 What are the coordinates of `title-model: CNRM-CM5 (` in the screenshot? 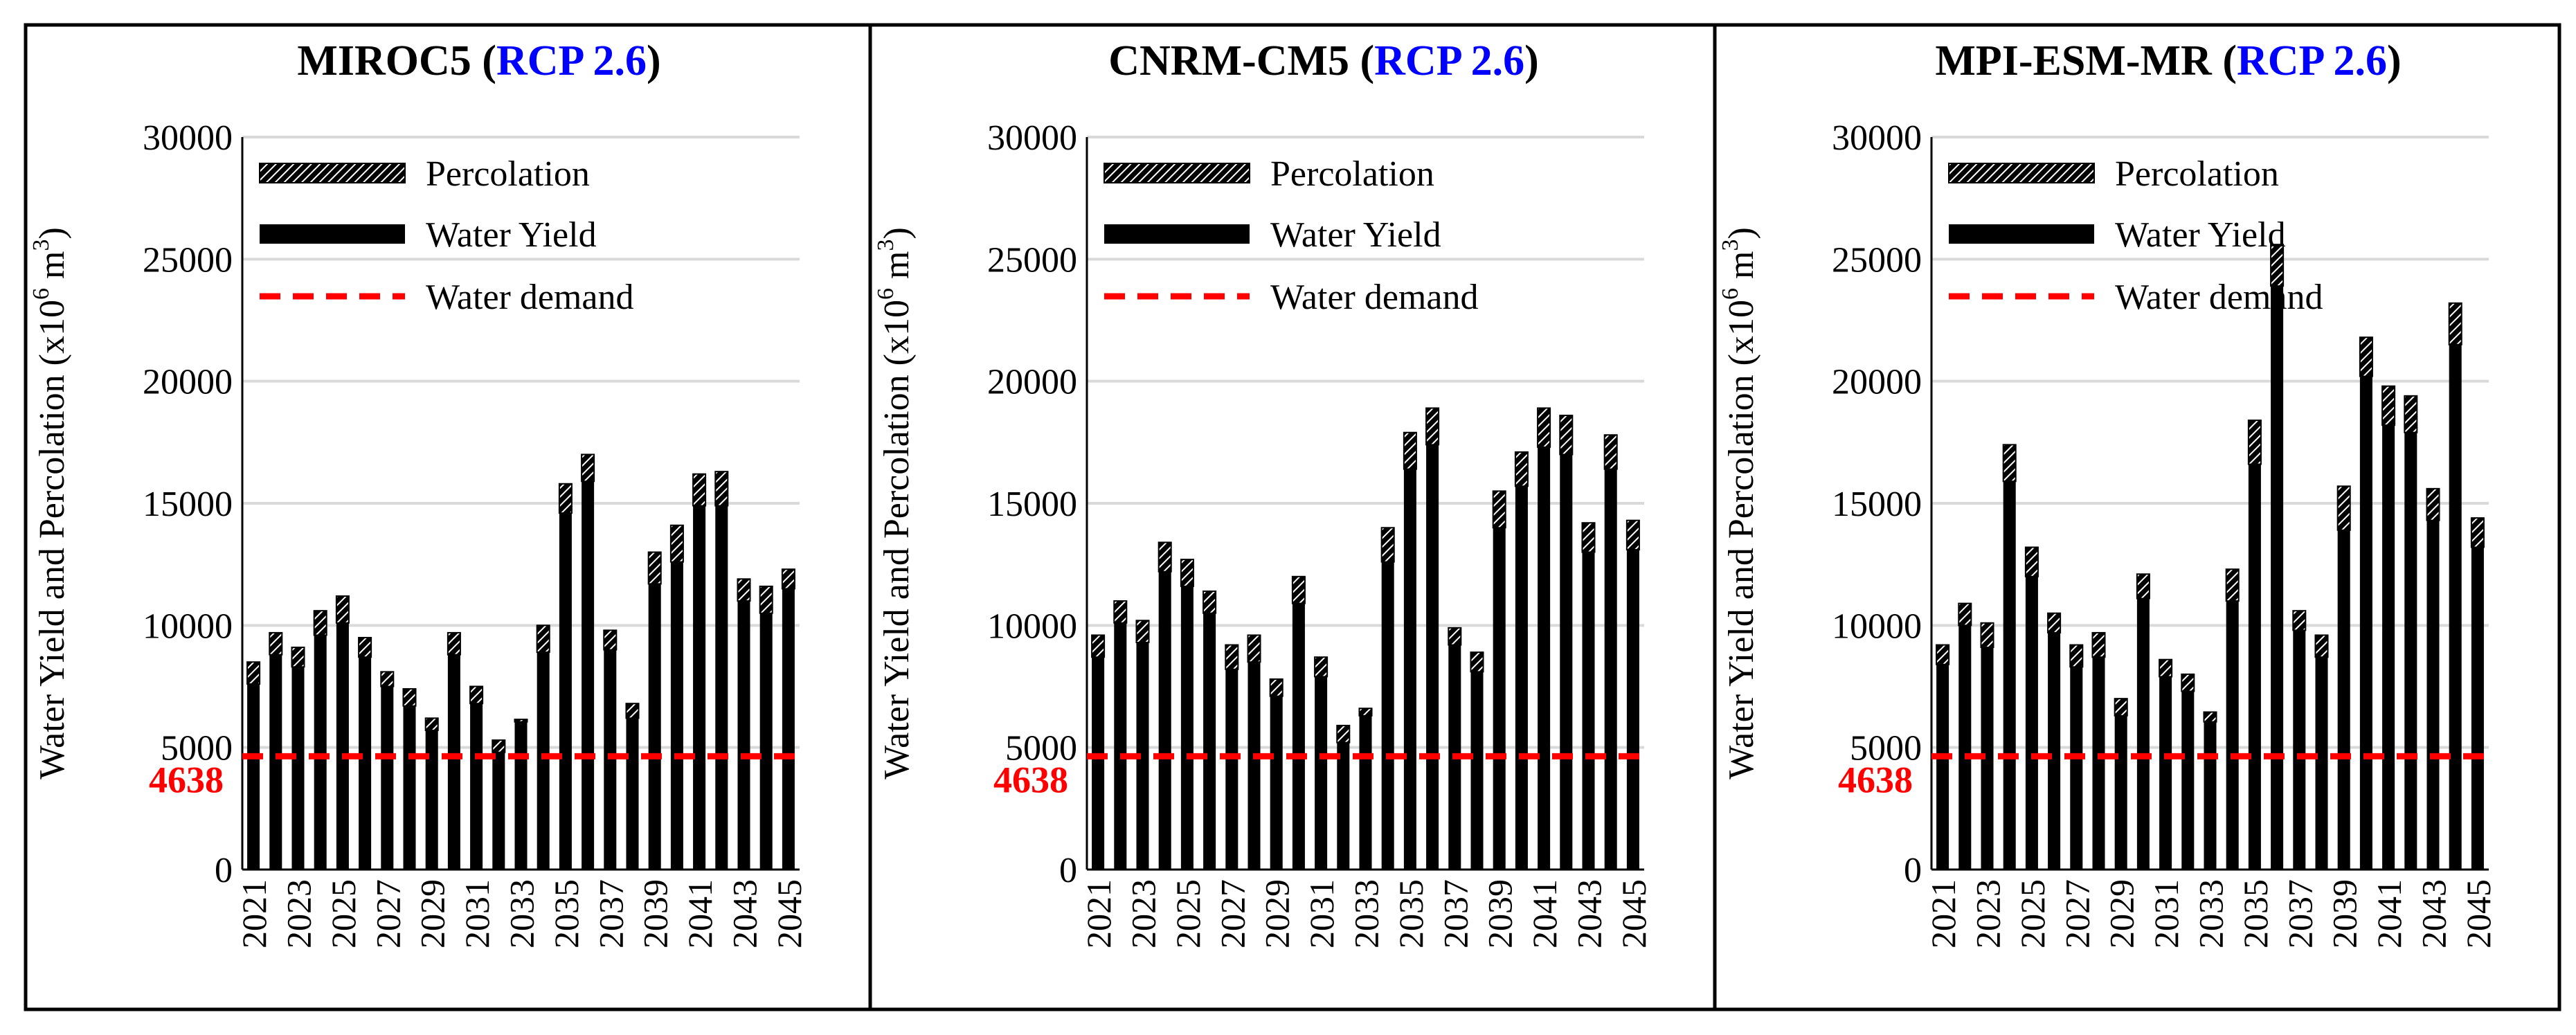 It's located at (1241, 60).